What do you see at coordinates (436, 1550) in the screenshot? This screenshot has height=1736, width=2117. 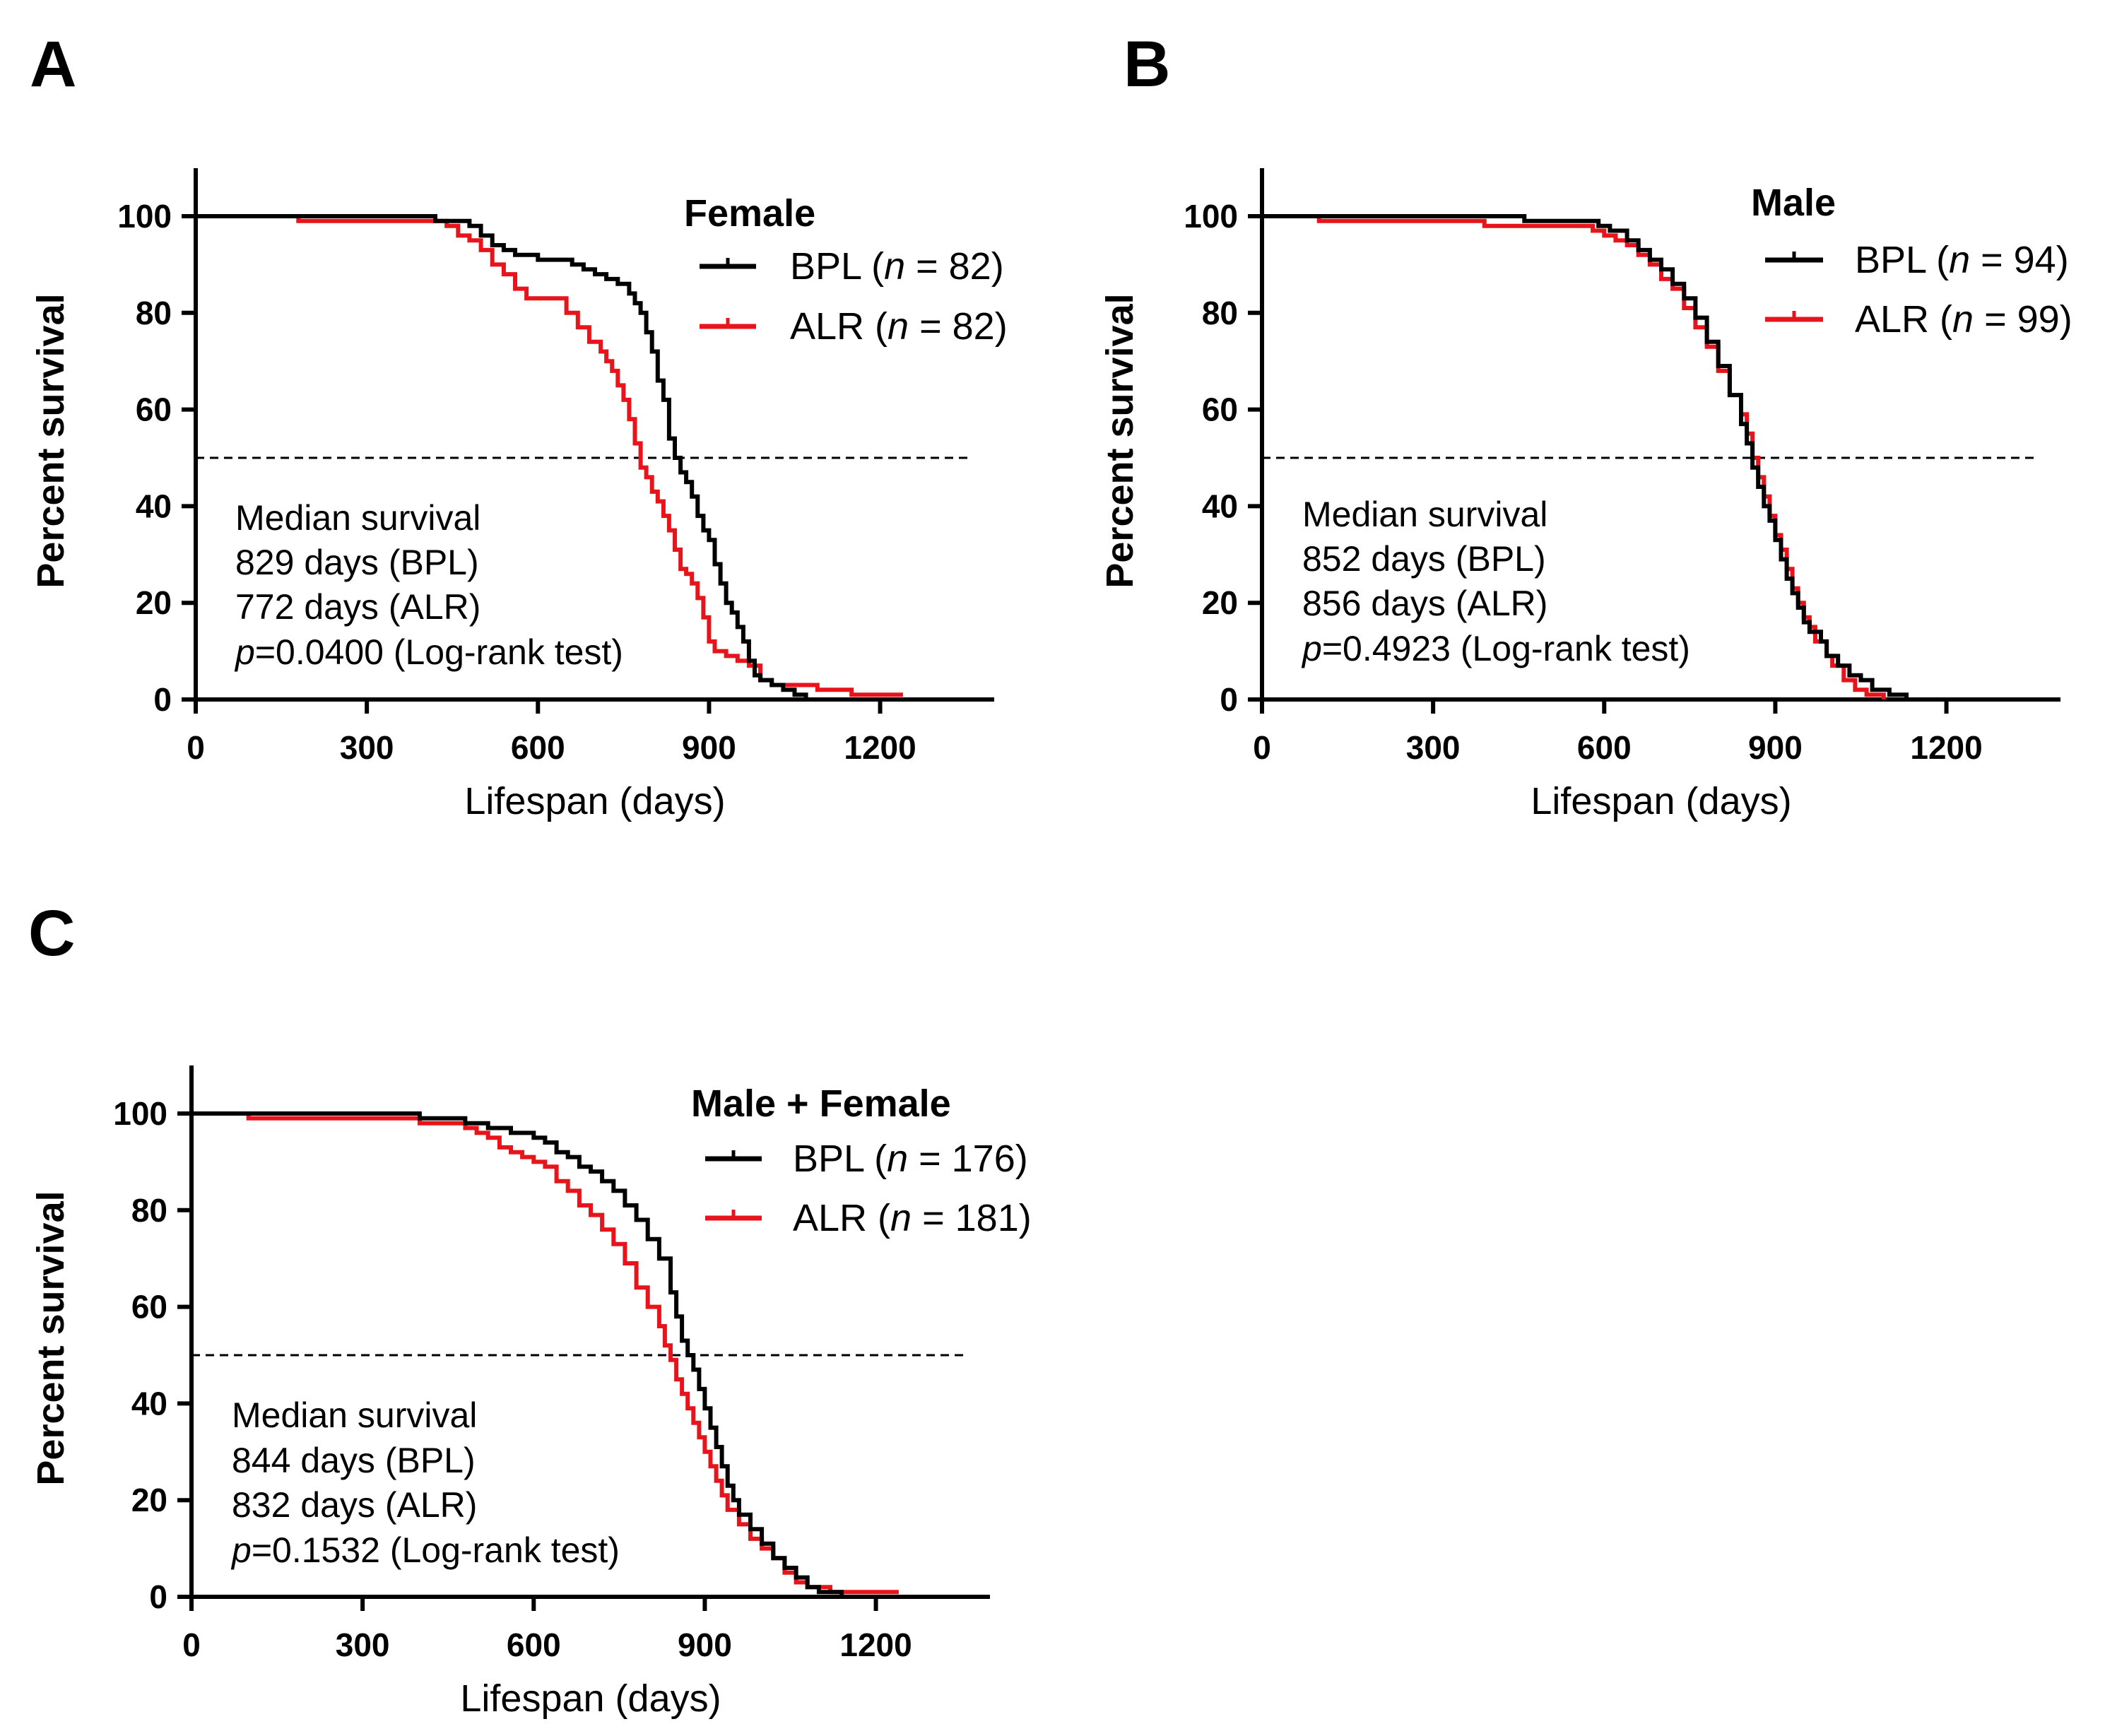 I see `p-value-text: =0.1532 (Log-rank test)` at bounding box center [436, 1550].